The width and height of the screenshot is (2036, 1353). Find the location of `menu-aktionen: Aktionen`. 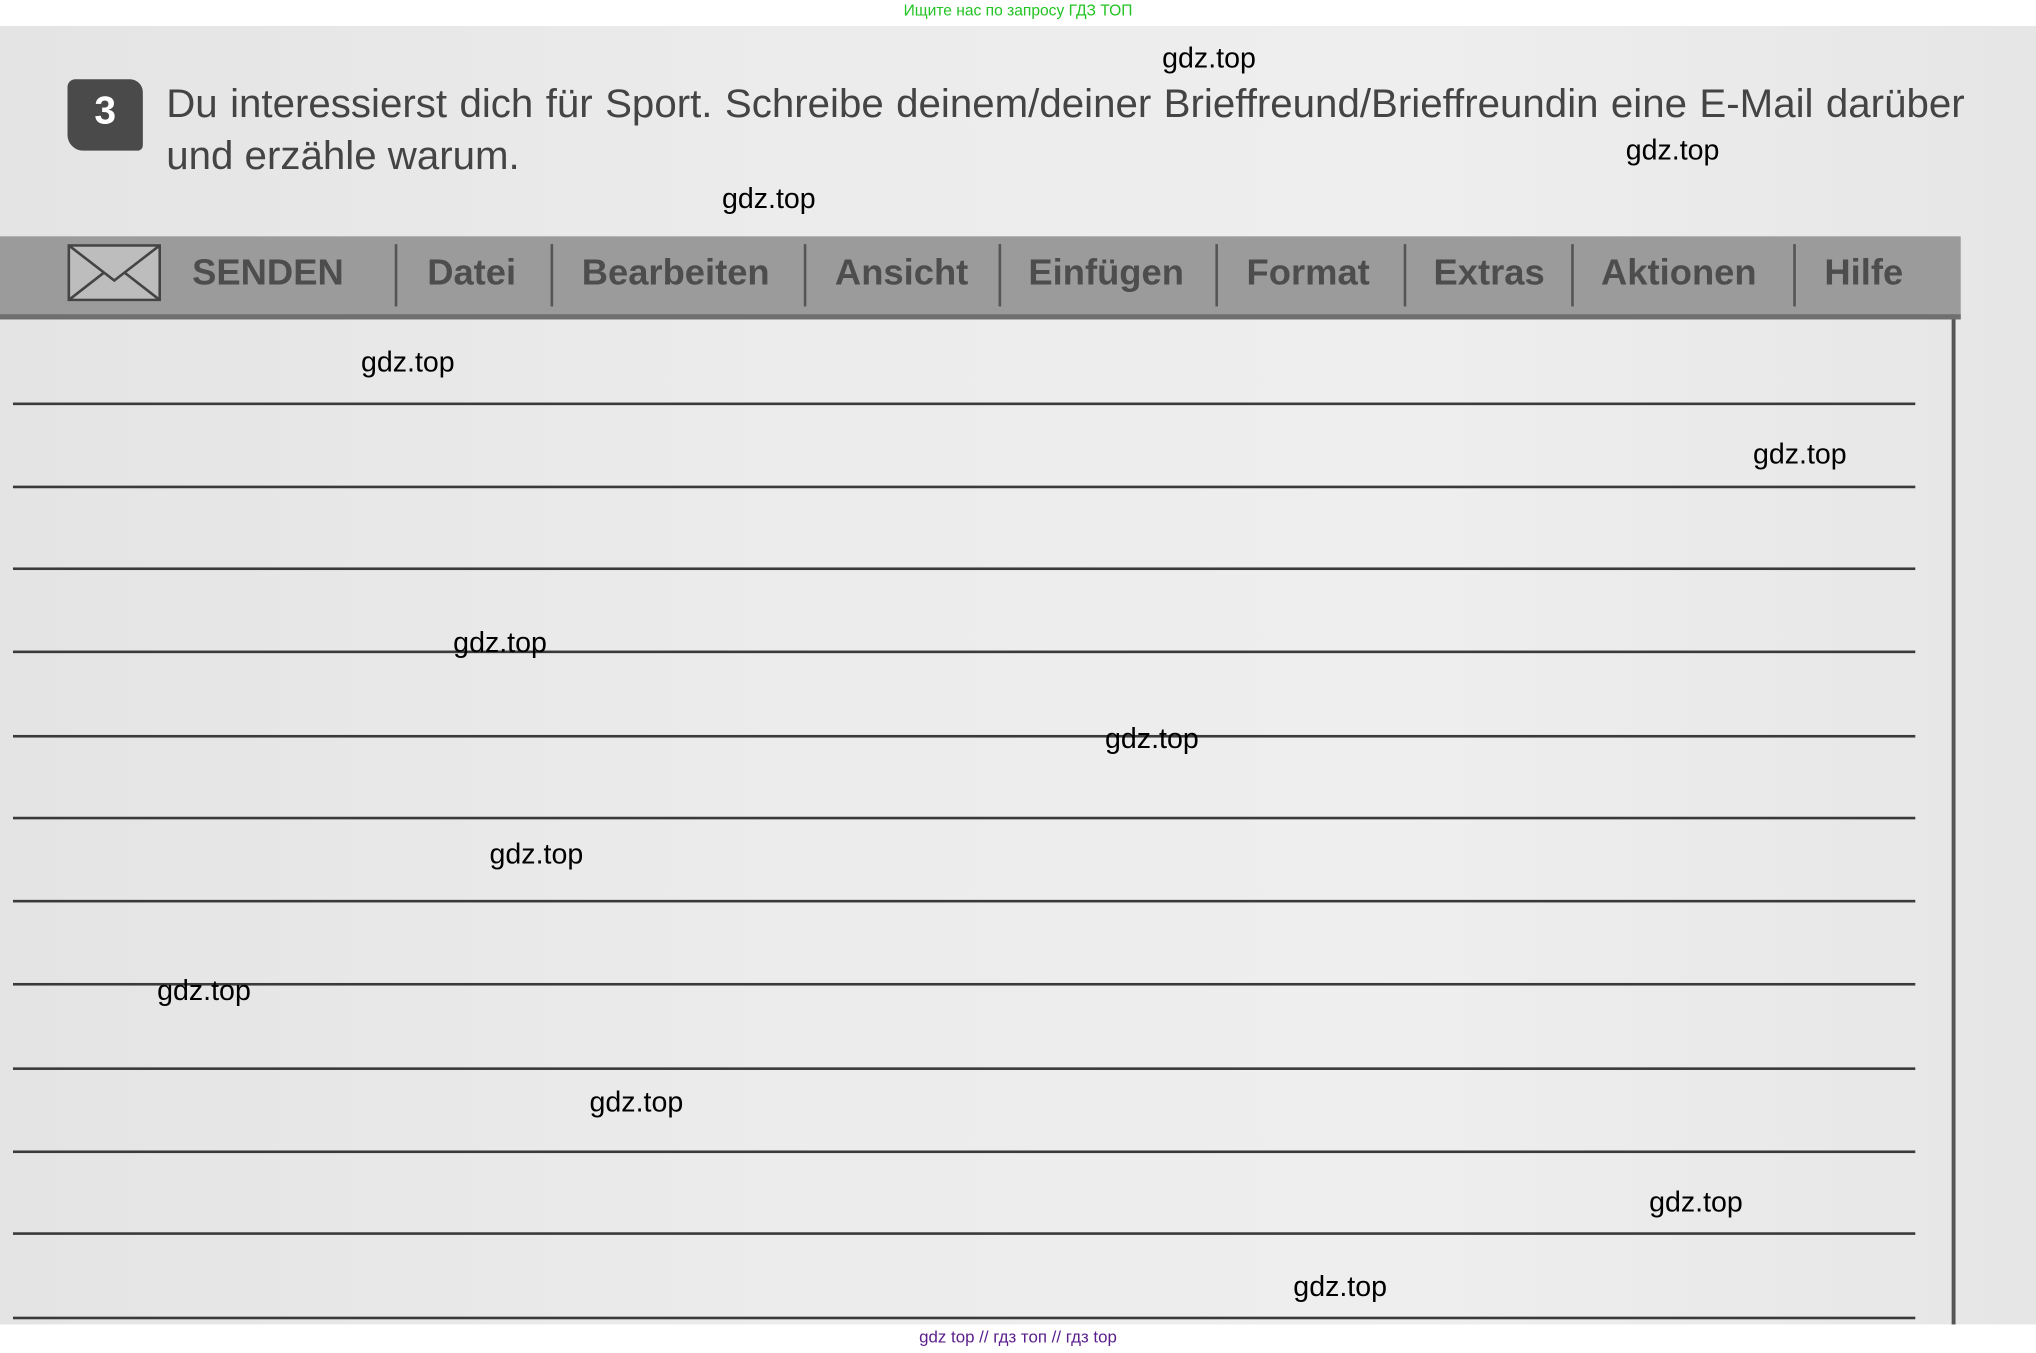

menu-aktionen: Aktionen is located at coordinates (1679, 272).